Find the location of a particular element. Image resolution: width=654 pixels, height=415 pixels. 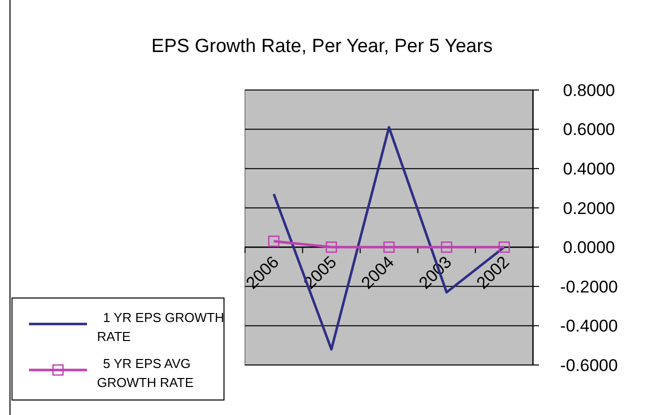

chart-title: EPS Growth Rate, Per Year, Per 5 Years is located at coordinates (322, 46).